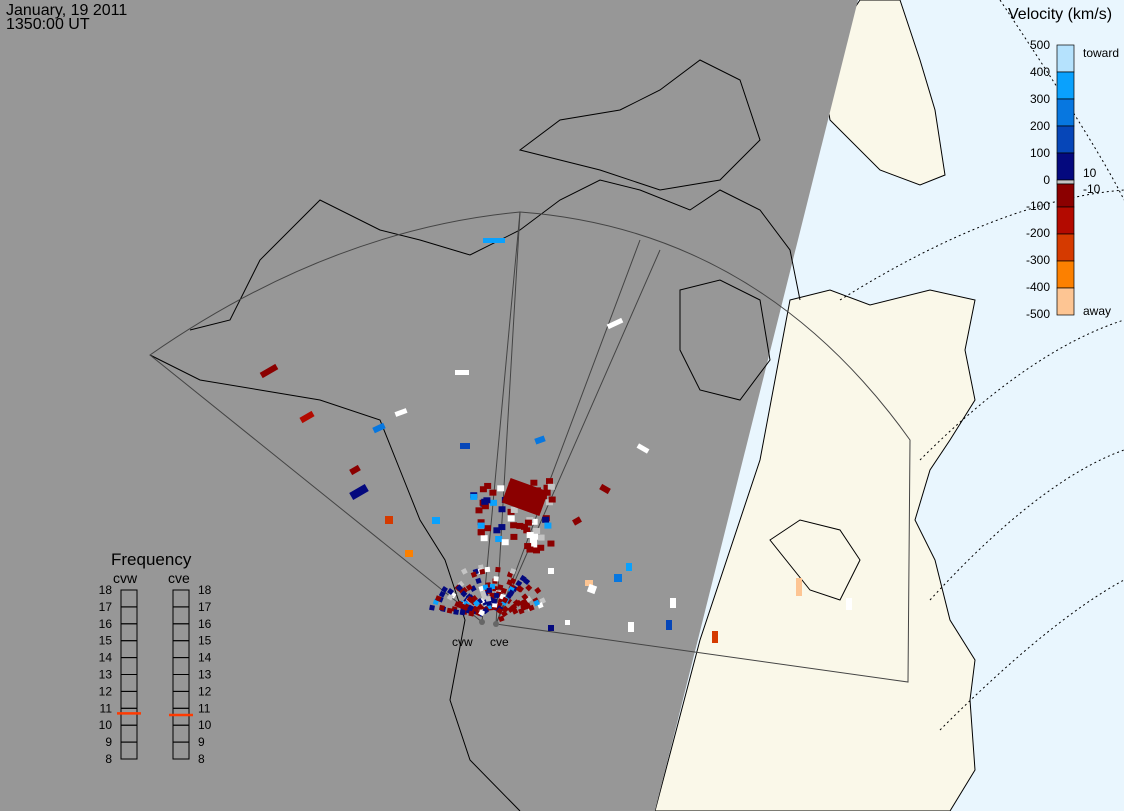 This screenshot has height=811, width=1124. What do you see at coordinates (48, 24) in the screenshot?
I see `time-label: 1350:00 UT` at bounding box center [48, 24].